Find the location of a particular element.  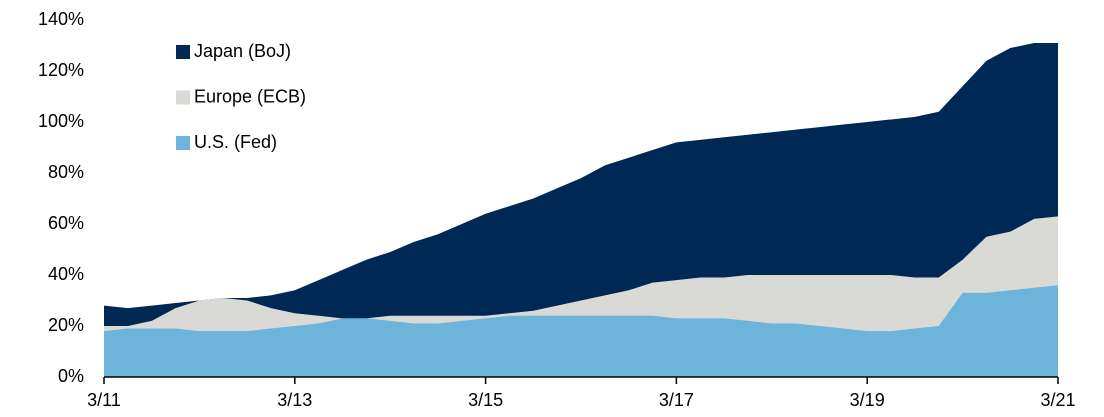

x-tick-label: 3/13 is located at coordinates (294, 400).